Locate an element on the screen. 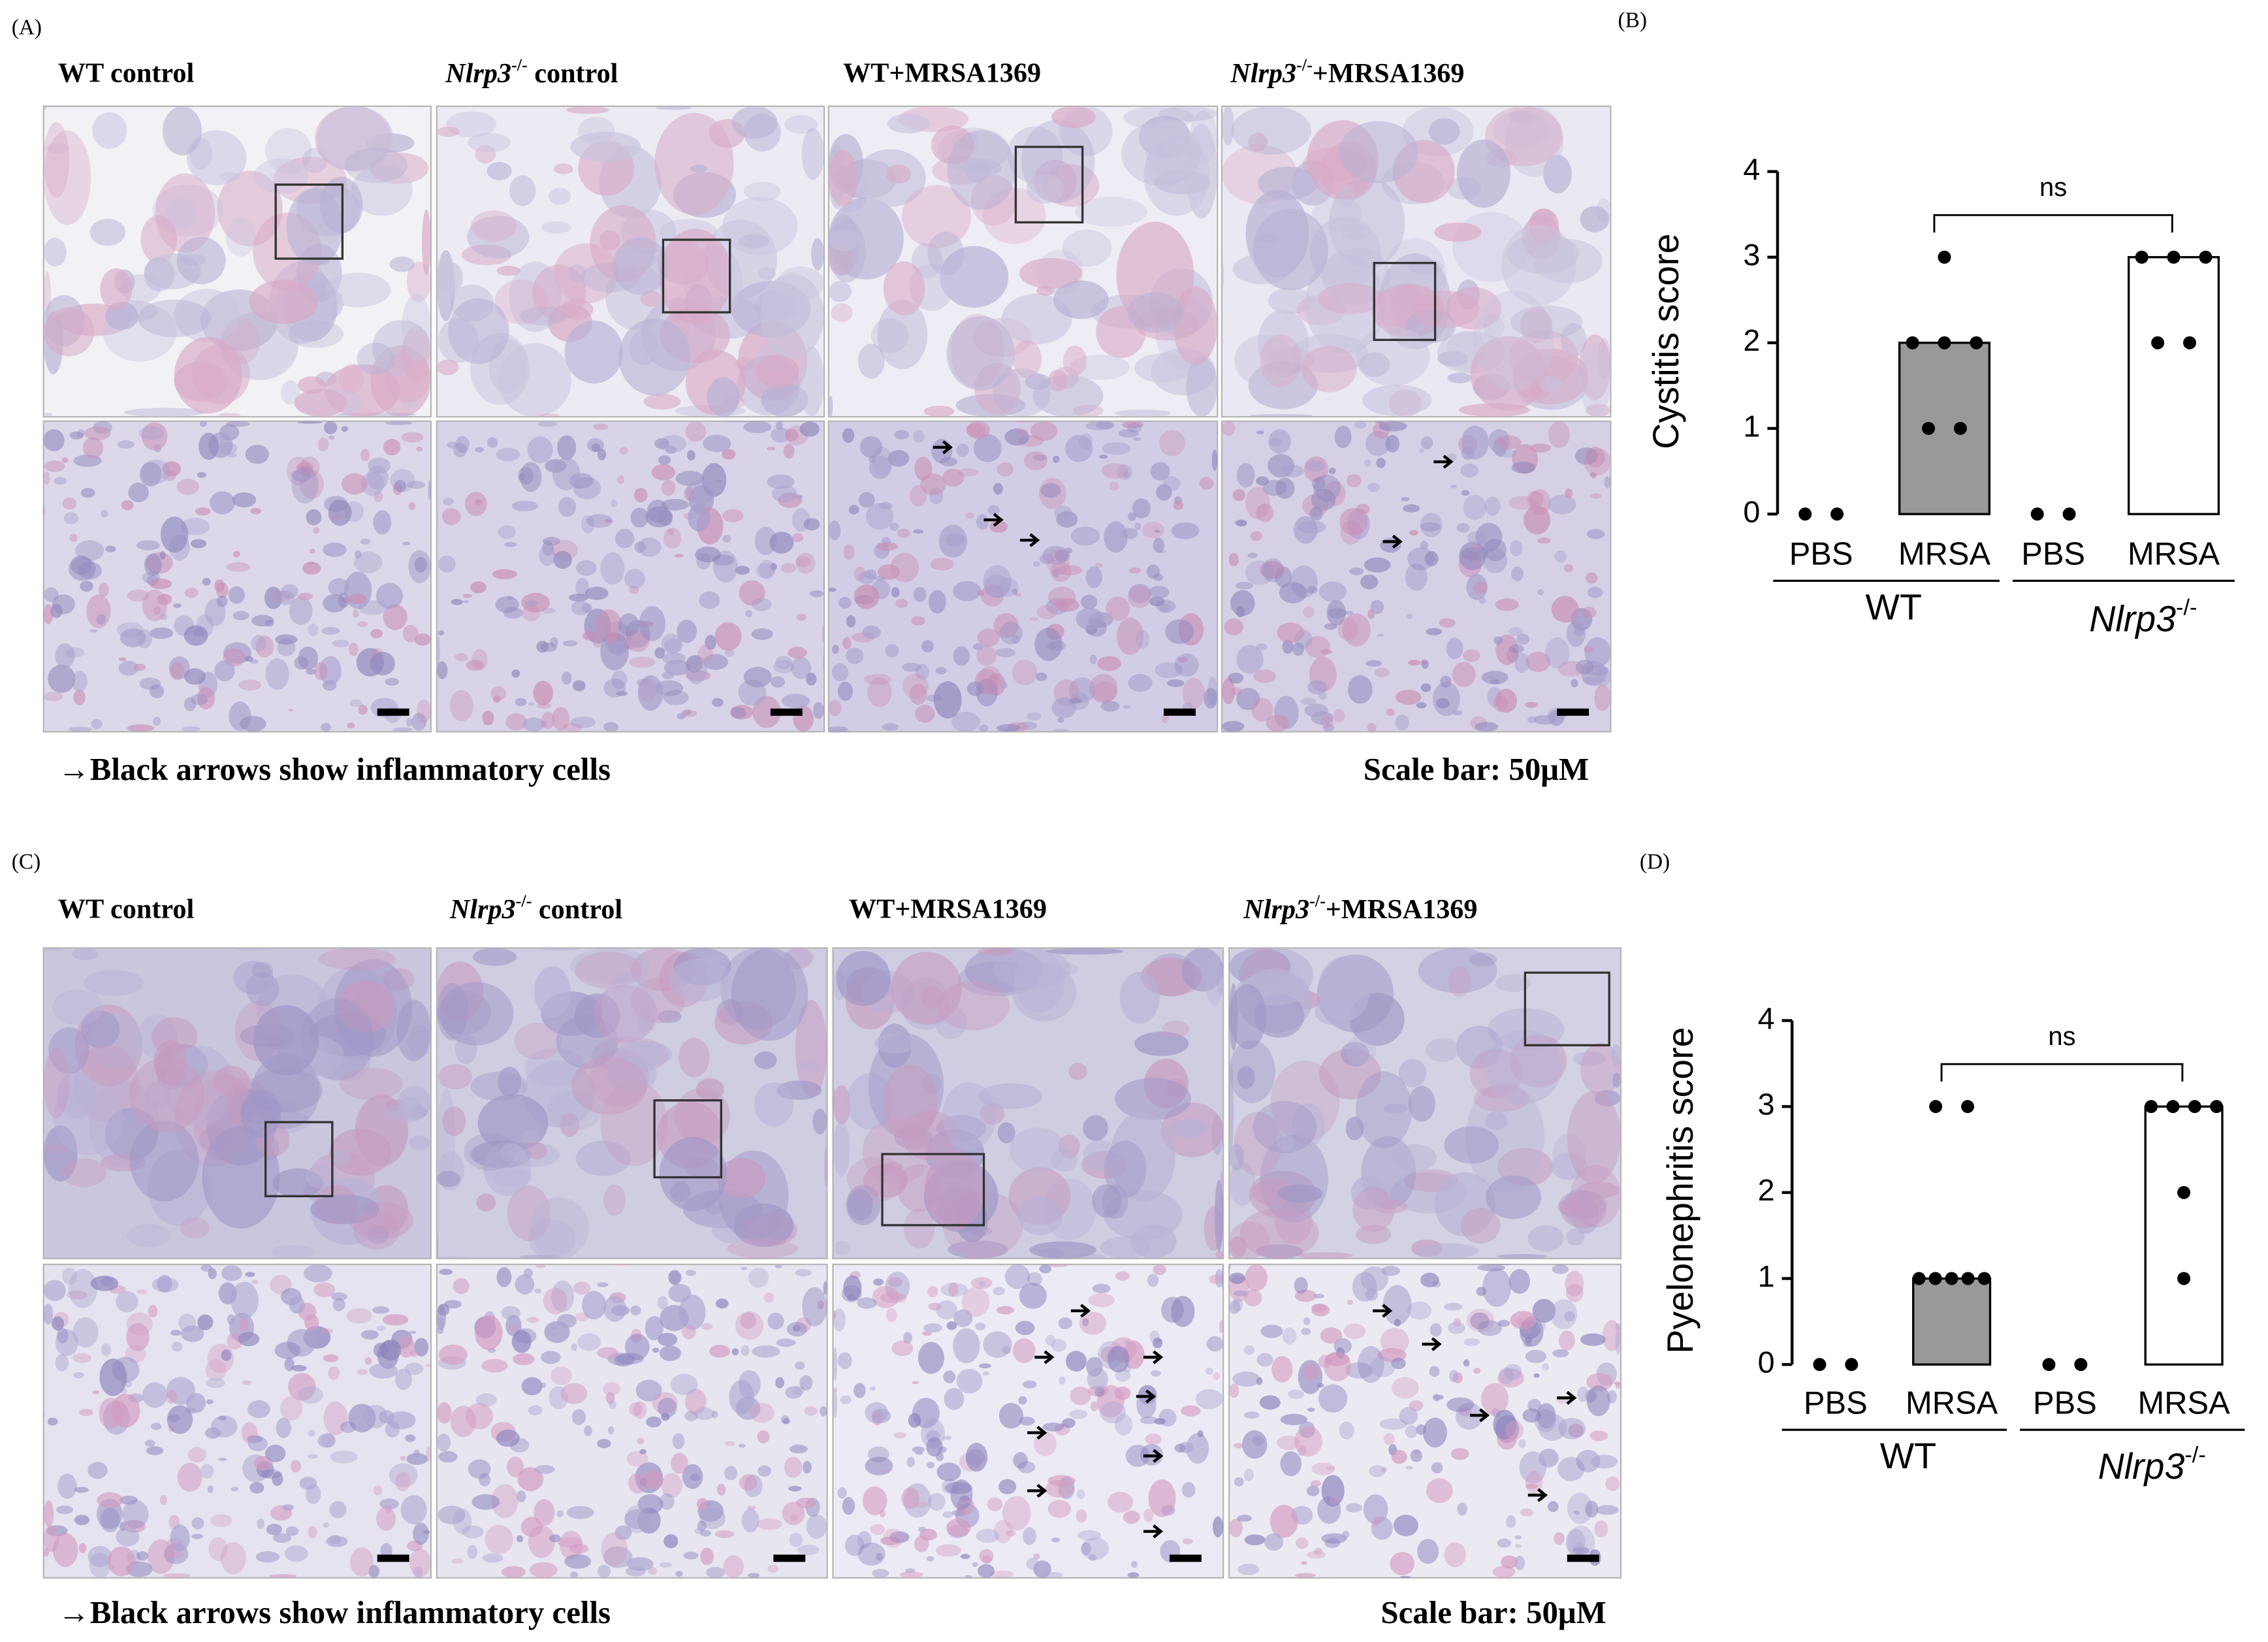 This screenshot has height=1642, width=2268. x-tick-label: MRSA is located at coordinates (2174, 553).